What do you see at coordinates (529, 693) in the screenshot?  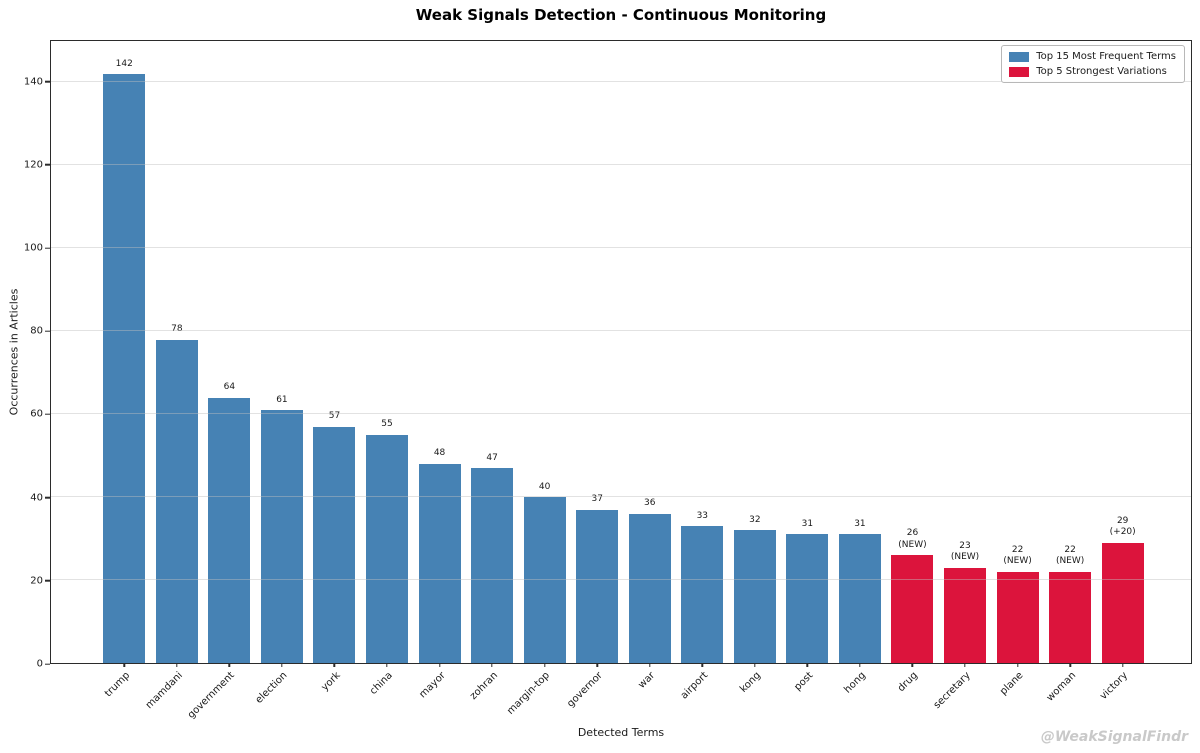 I see `x-tick-label-margin-top: margin-top` at bounding box center [529, 693].